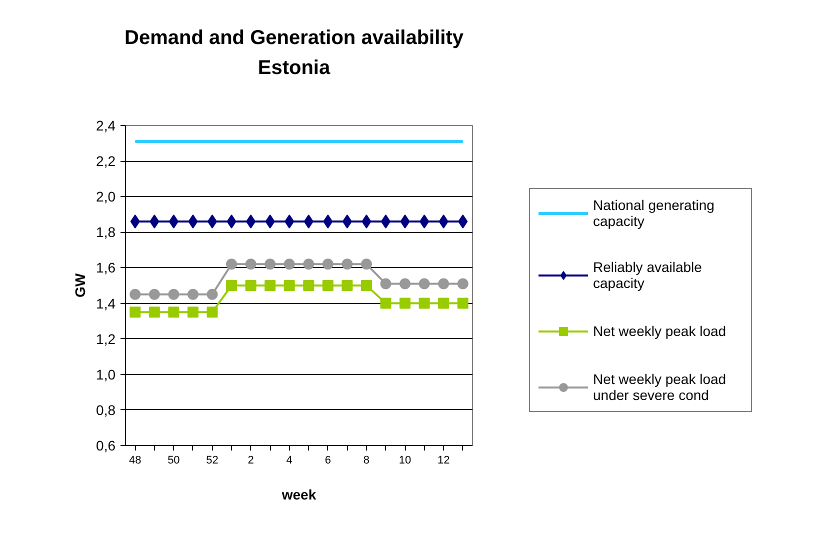  What do you see at coordinates (80, 285) in the screenshot?
I see `y-axis-title: GW` at bounding box center [80, 285].